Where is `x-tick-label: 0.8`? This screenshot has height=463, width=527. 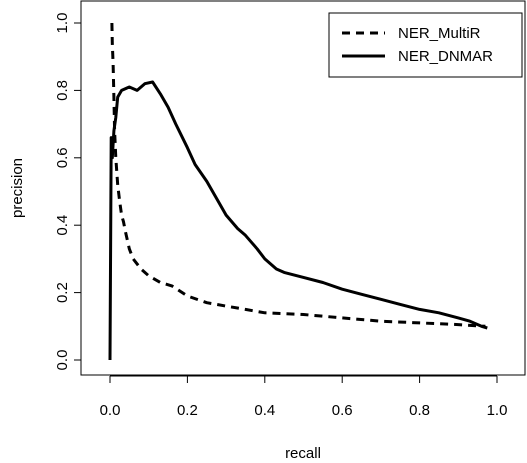 x-tick-label: 0.8 is located at coordinates (419, 410).